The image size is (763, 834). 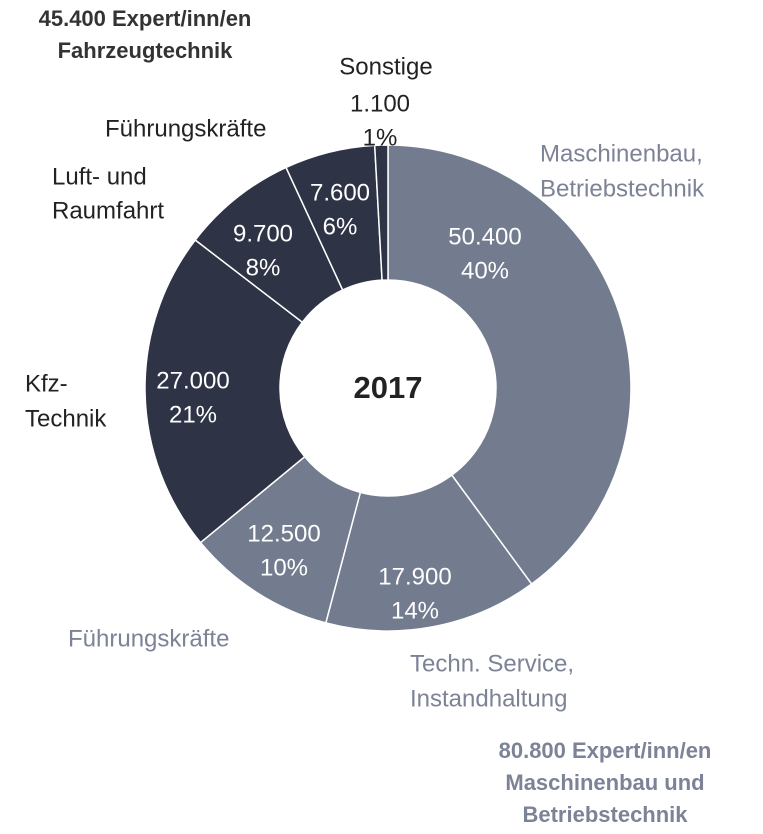 I want to click on value-label: 12.500, so click(x=283, y=533).